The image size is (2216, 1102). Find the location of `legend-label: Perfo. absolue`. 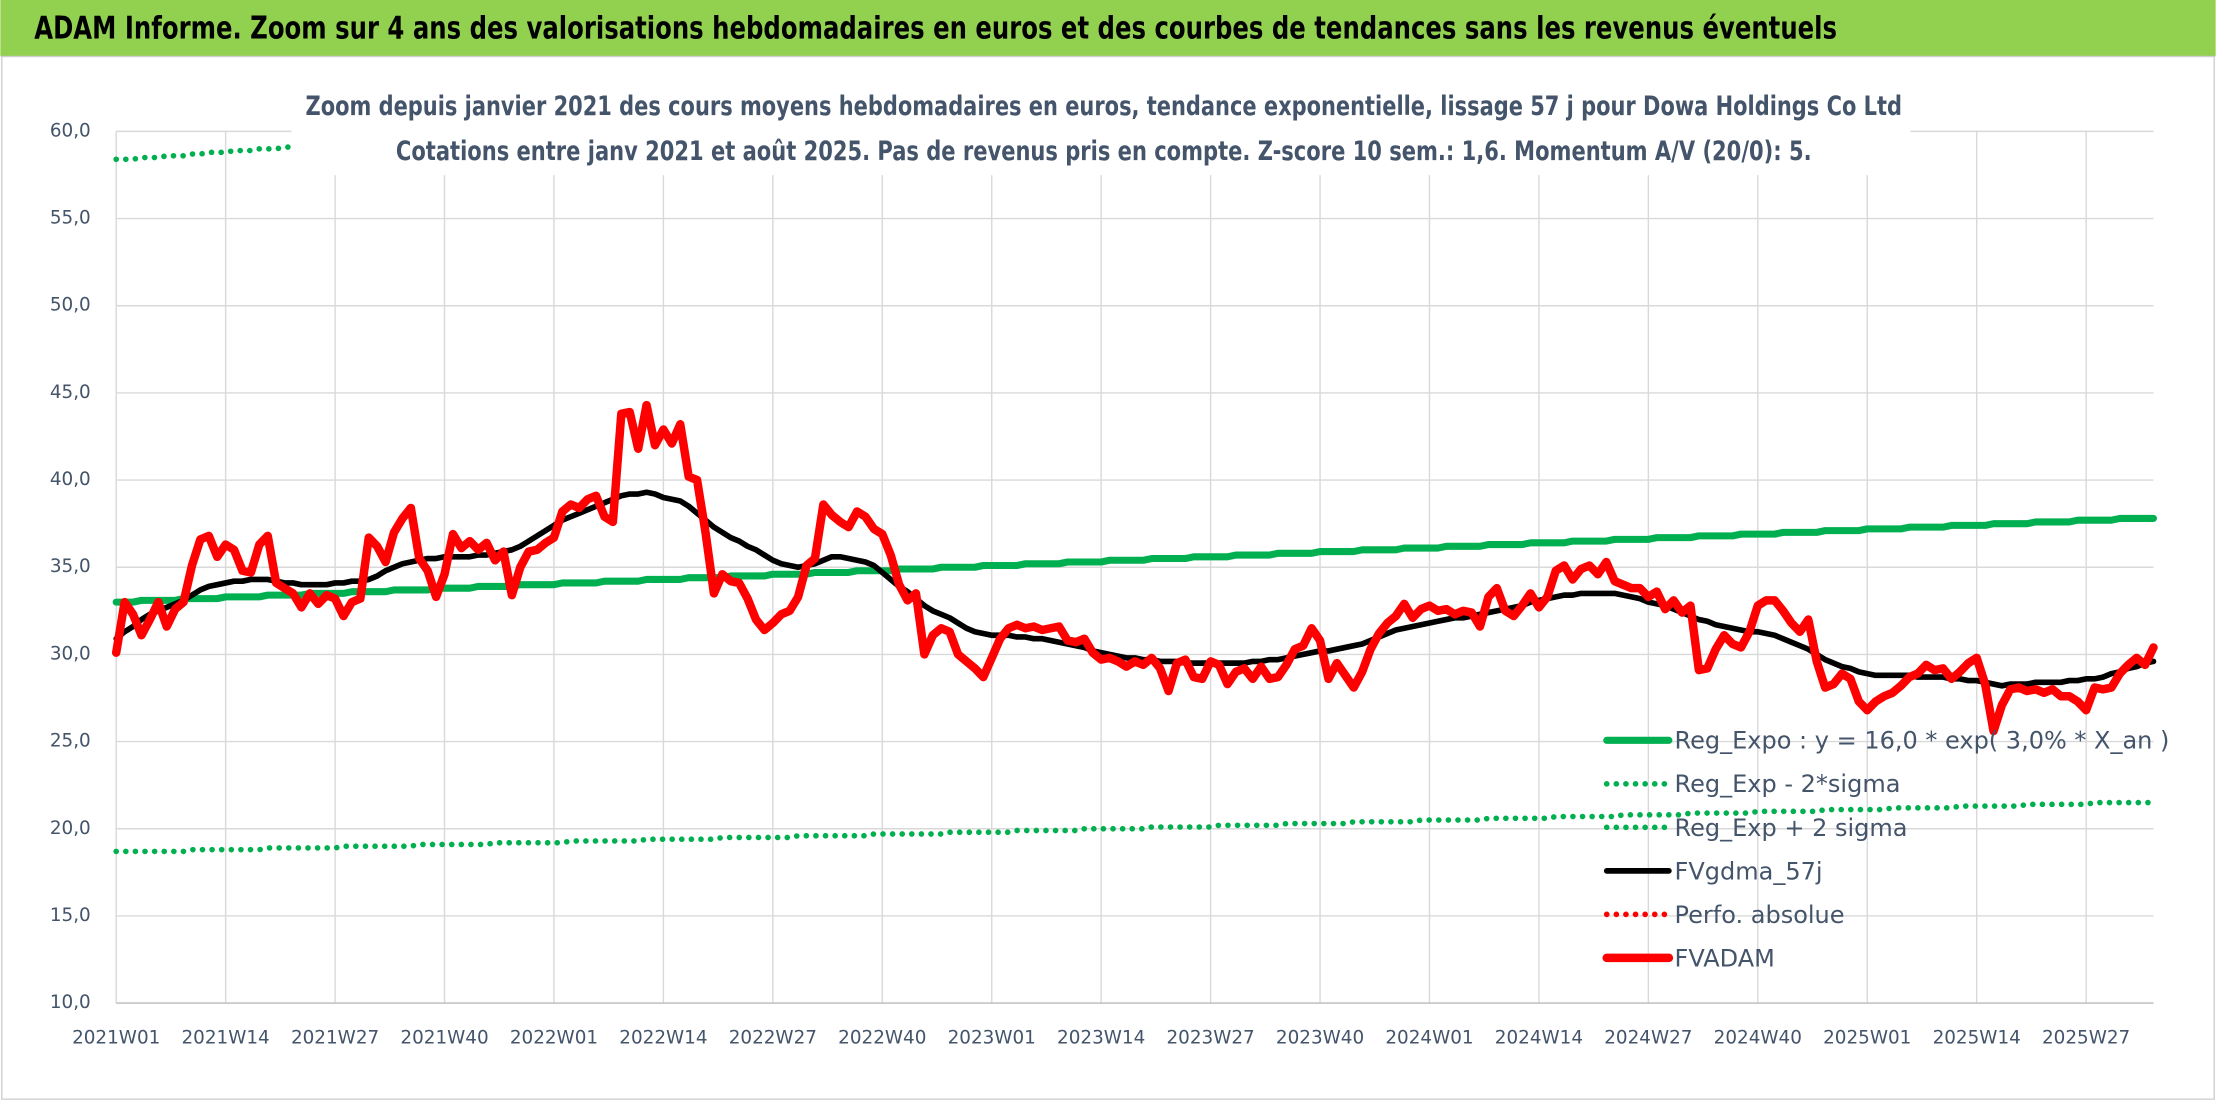

legend-label: Perfo. absolue is located at coordinates (1760, 915).